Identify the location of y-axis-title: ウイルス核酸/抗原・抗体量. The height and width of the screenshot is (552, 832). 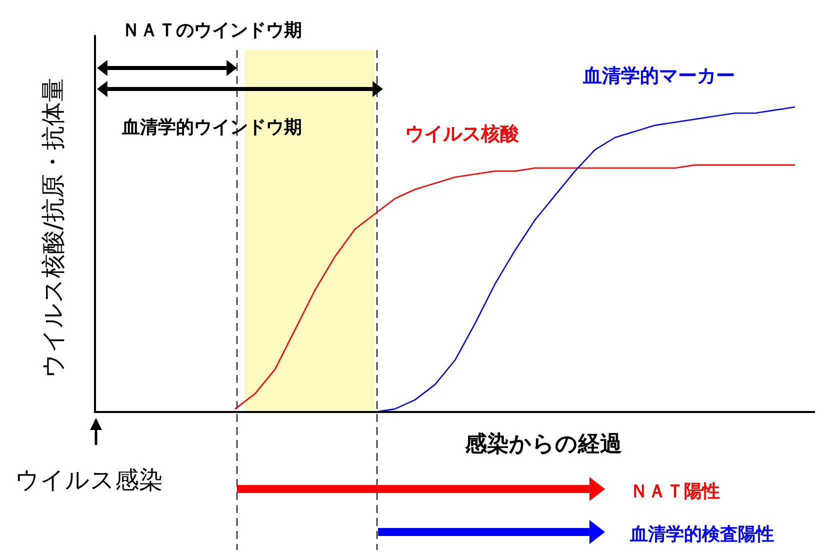
(53, 228).